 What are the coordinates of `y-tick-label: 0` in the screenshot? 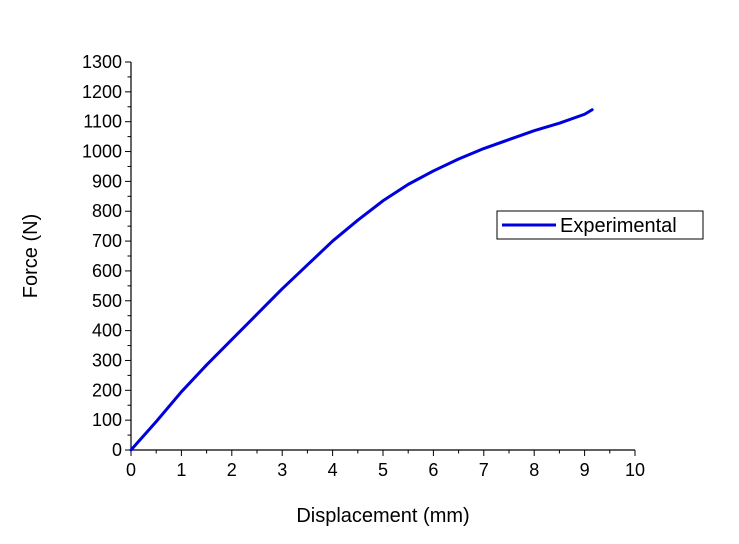 It's located at (117, 450).